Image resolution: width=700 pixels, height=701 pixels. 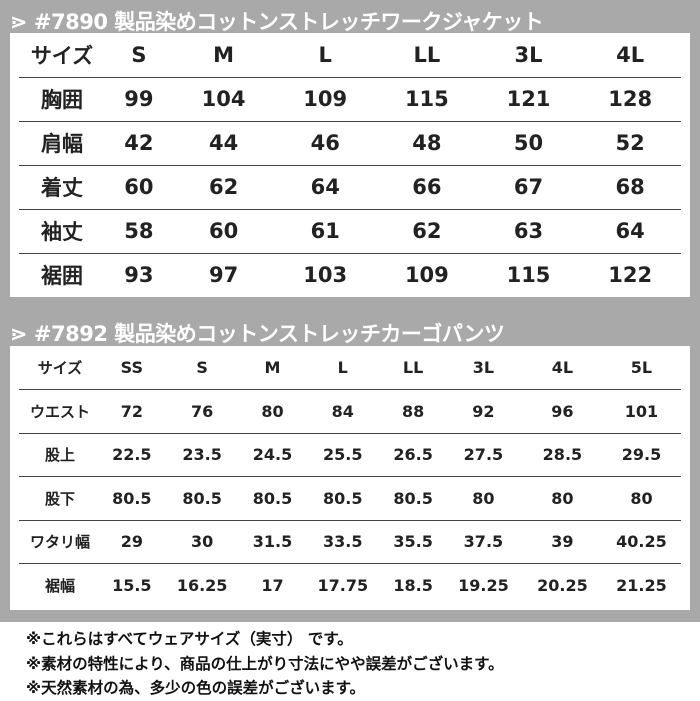 I want to click on cell: 72, so click(x=131, y=411).